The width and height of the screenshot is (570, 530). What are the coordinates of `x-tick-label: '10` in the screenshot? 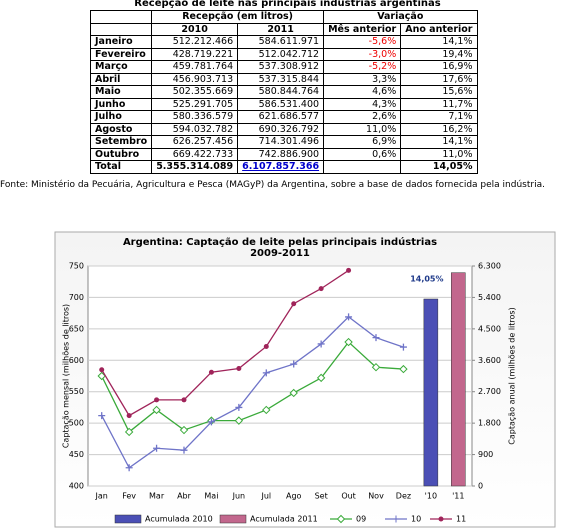 It's located at (431, 496).